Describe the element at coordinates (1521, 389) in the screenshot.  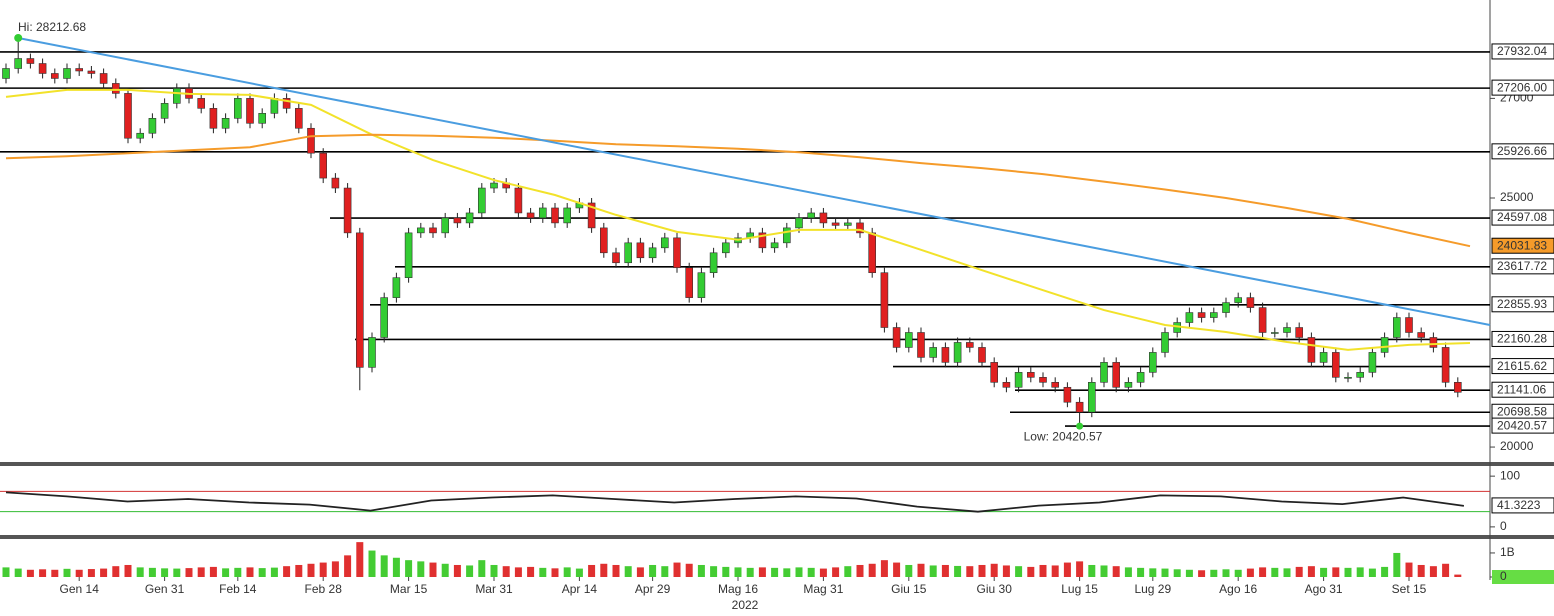
I see `level-label: 21141.06` at that location.